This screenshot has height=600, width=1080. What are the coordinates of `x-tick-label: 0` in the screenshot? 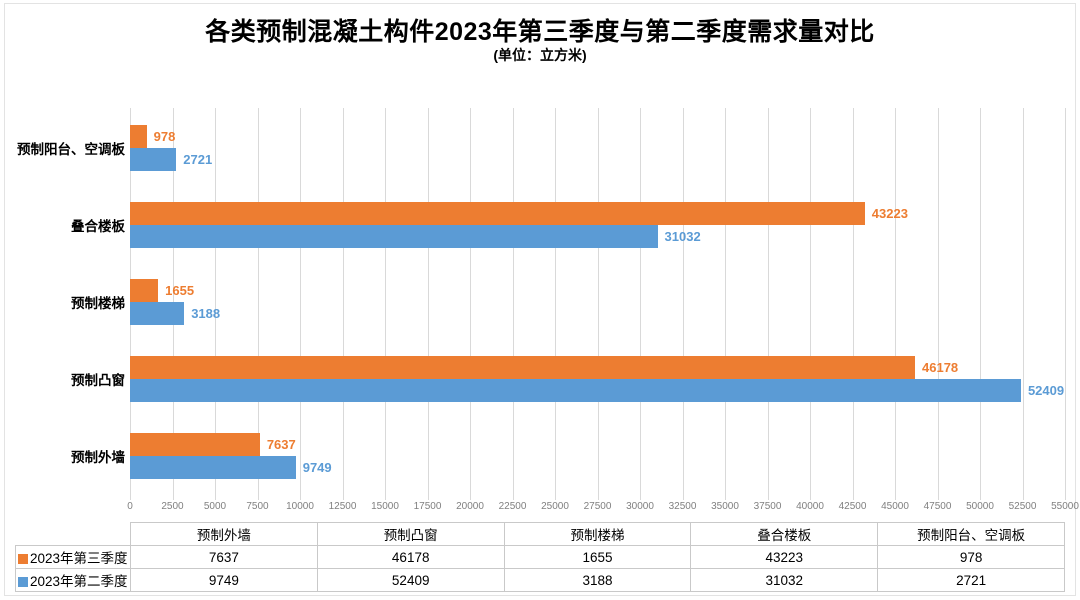 It's located at (130, 506).